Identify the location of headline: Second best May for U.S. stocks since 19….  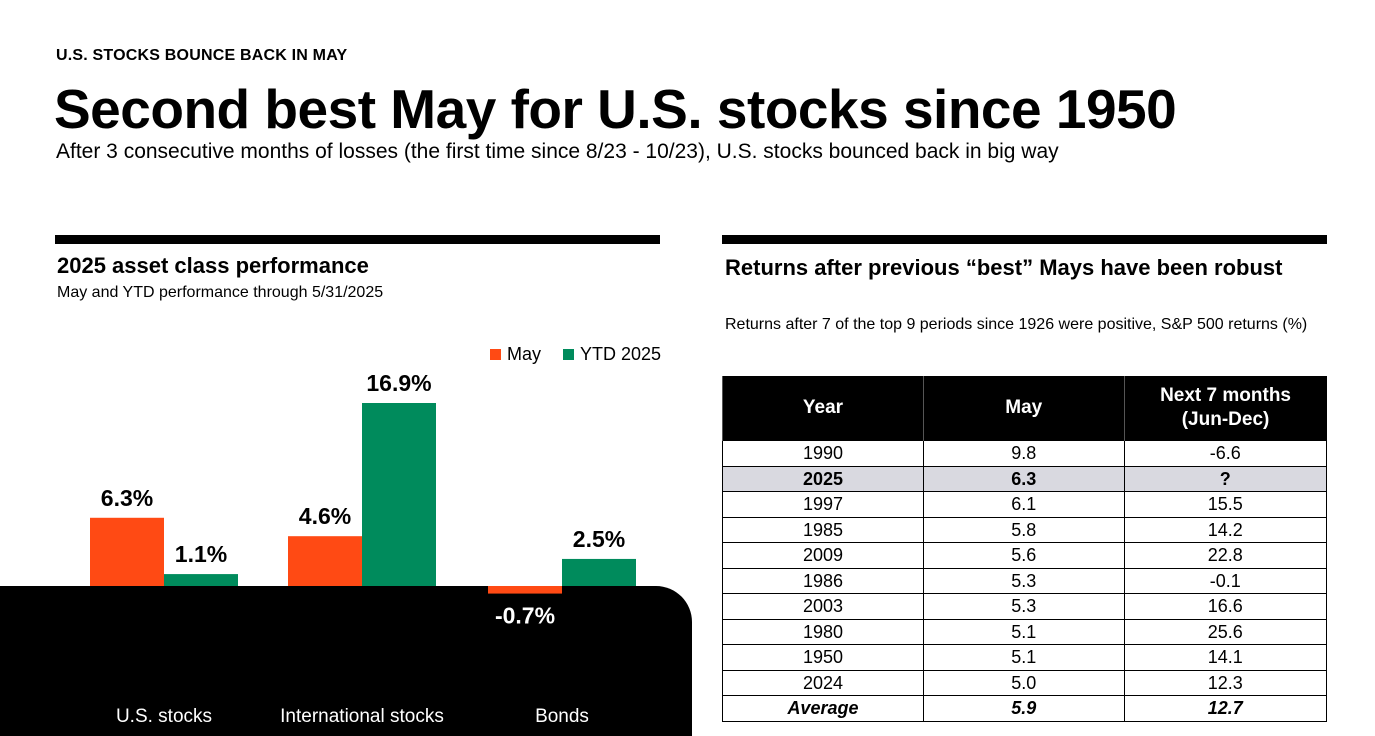
(615, 109).